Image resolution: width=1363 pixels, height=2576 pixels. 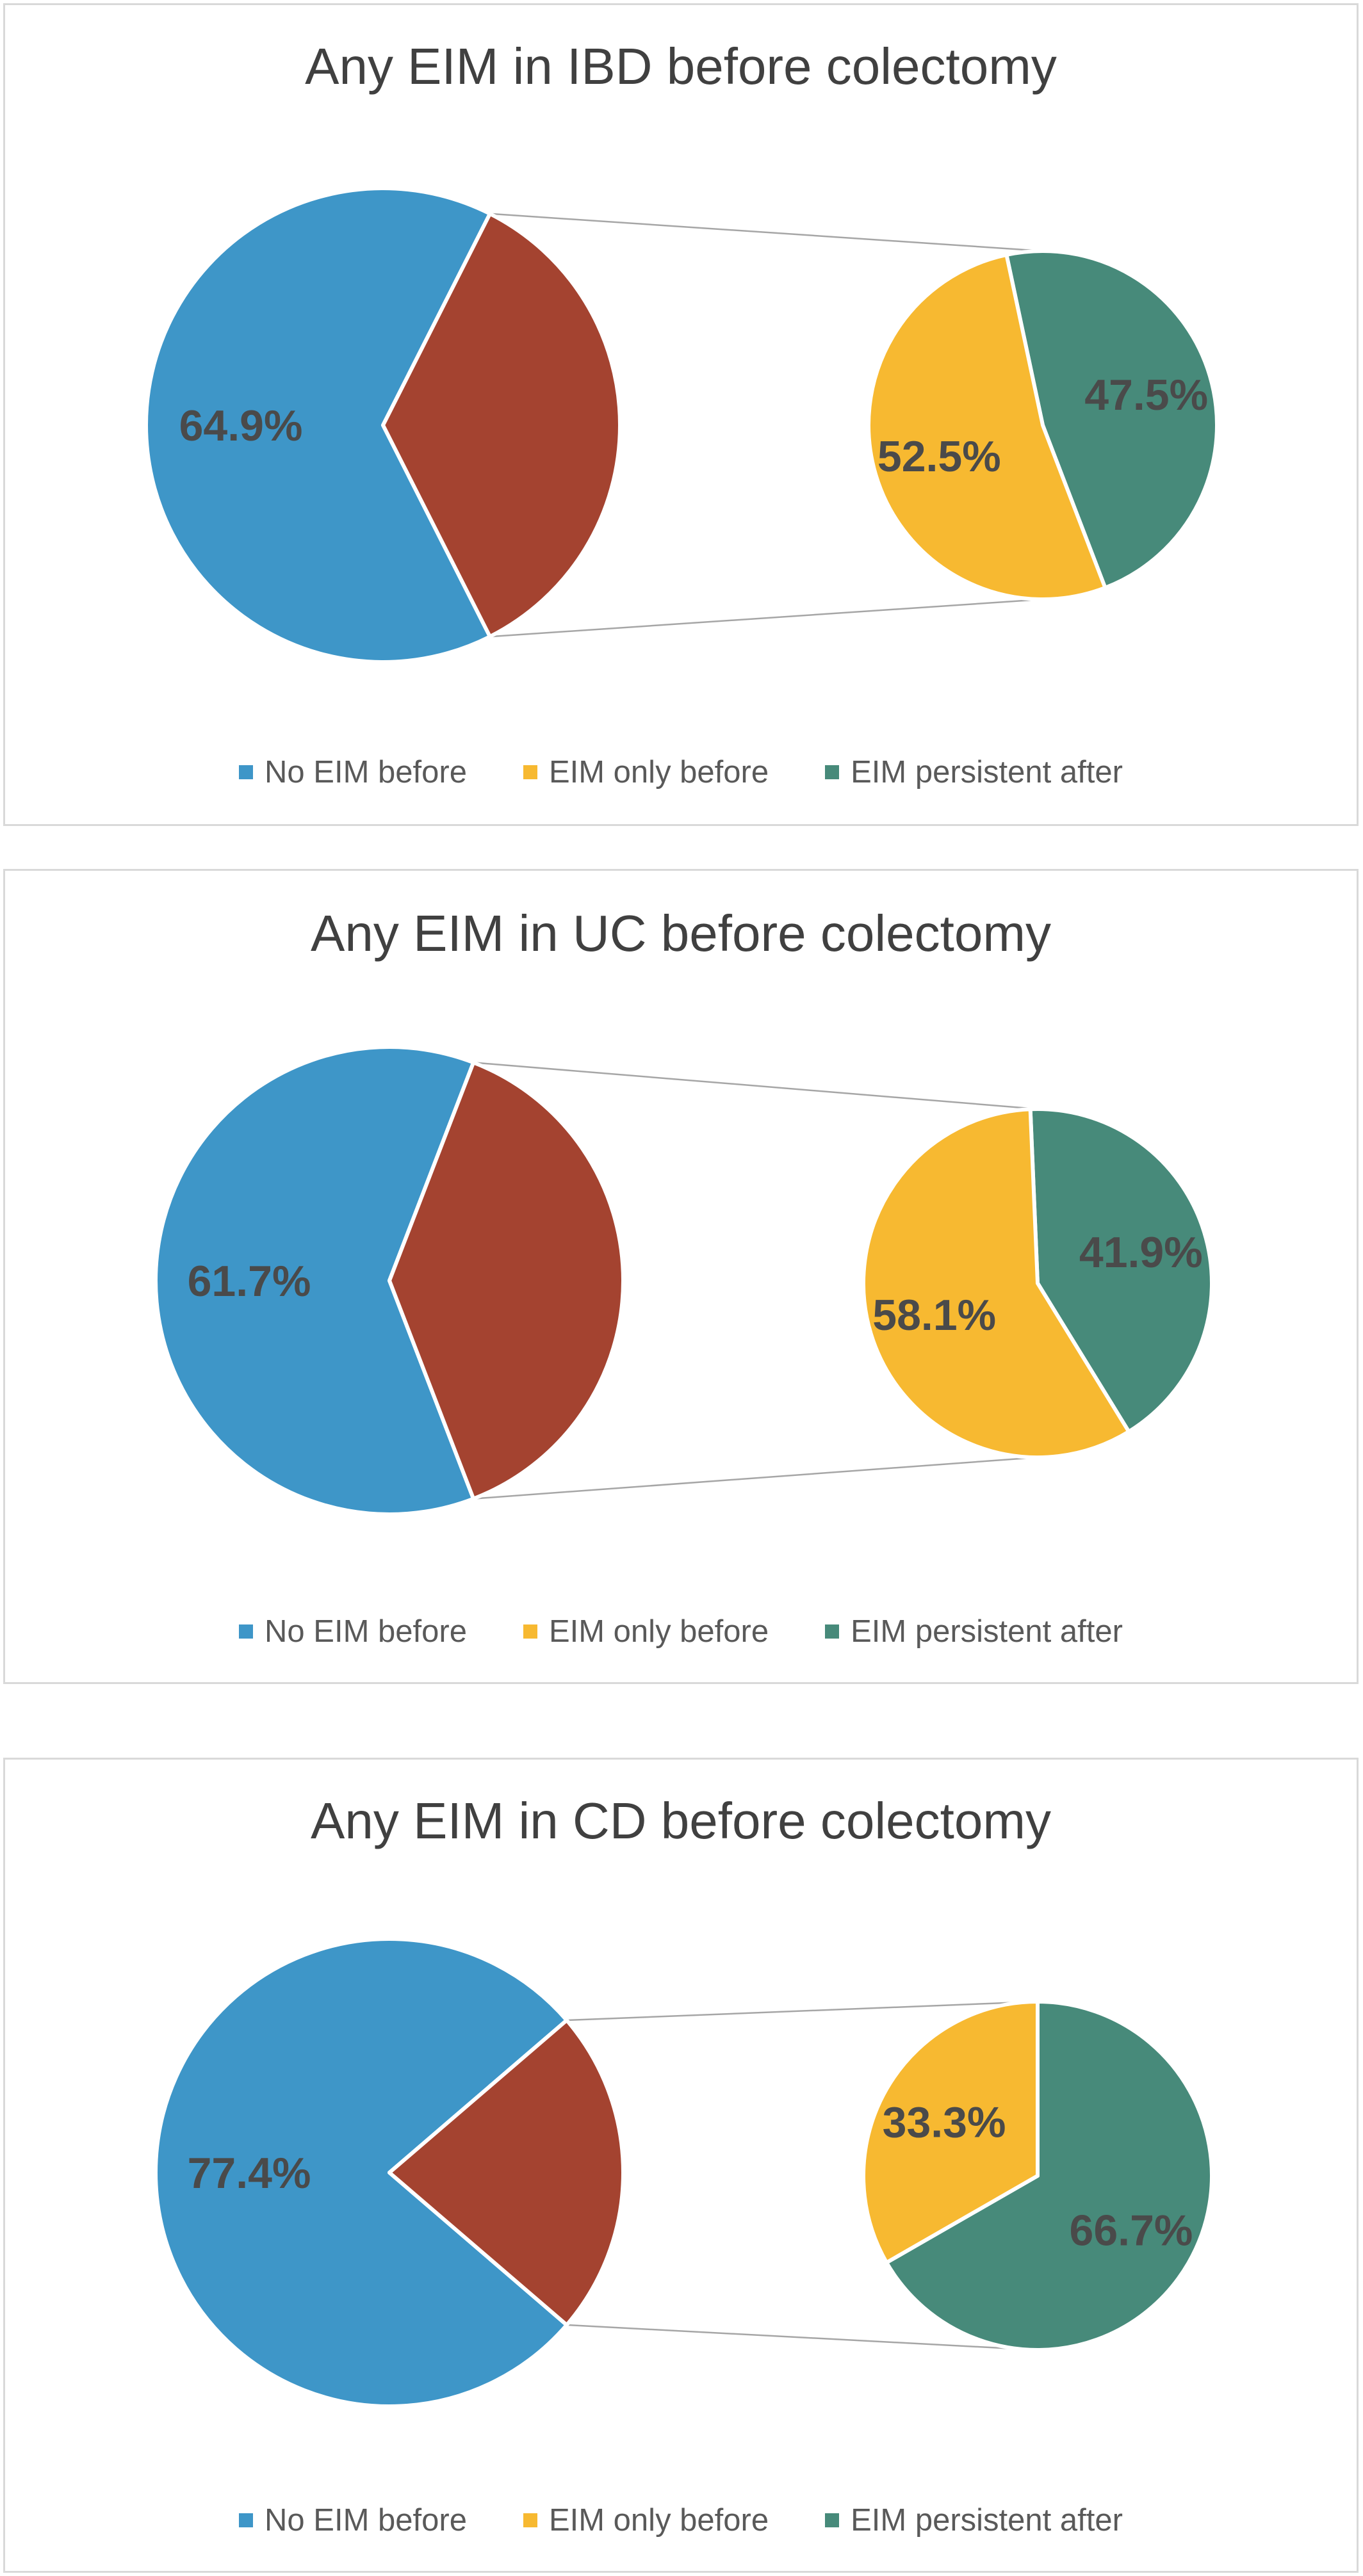 What do you see at coordinates (250, 1281) in the screenshot?
I see `data-label-no-eim-before: 61.7%` at bounding box center [250, 1281].